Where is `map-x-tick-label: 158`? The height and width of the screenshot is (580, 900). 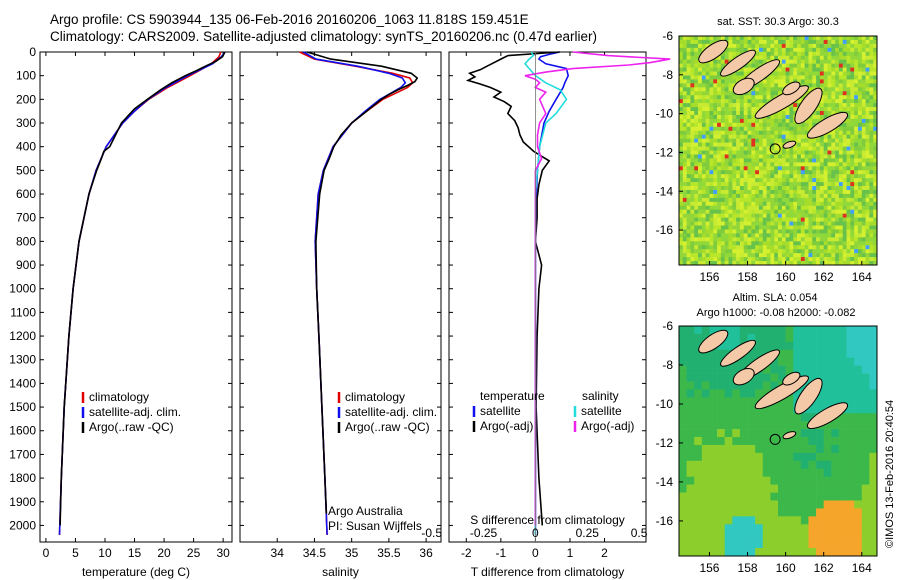
map-x-tick-label: 158 is located at coordinates (748, 568).